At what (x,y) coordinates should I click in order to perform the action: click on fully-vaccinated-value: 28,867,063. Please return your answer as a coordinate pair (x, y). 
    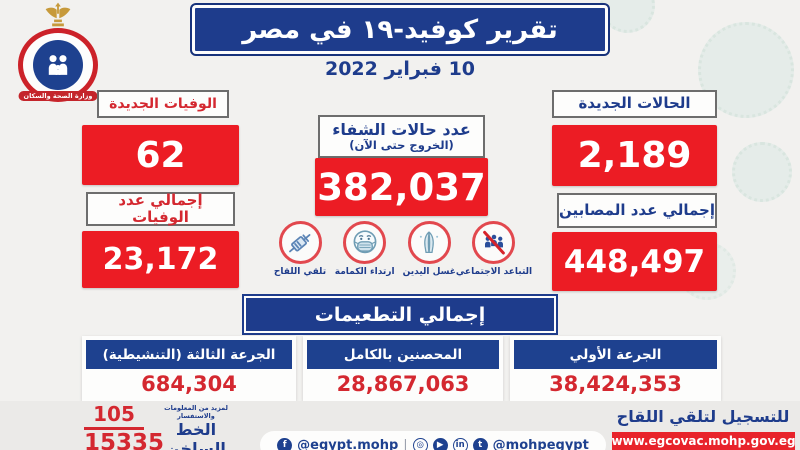
    Looking at the image, I should click on (403, 384).